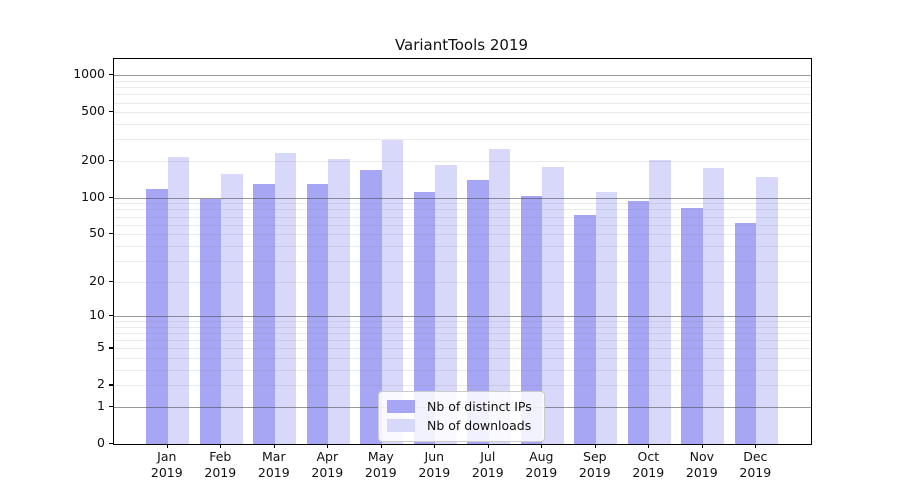 The image size is (900, 500). I want to click on legend-row-ips: Nb of distinct IPs, so click(459, 406).